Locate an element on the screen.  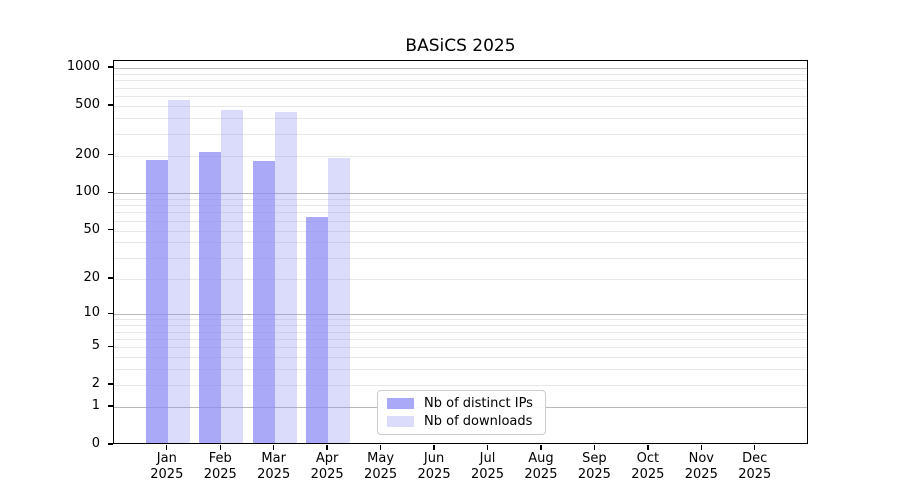
x-tick-label-apr: Apr 2025 is located at coordinates (327, 467).